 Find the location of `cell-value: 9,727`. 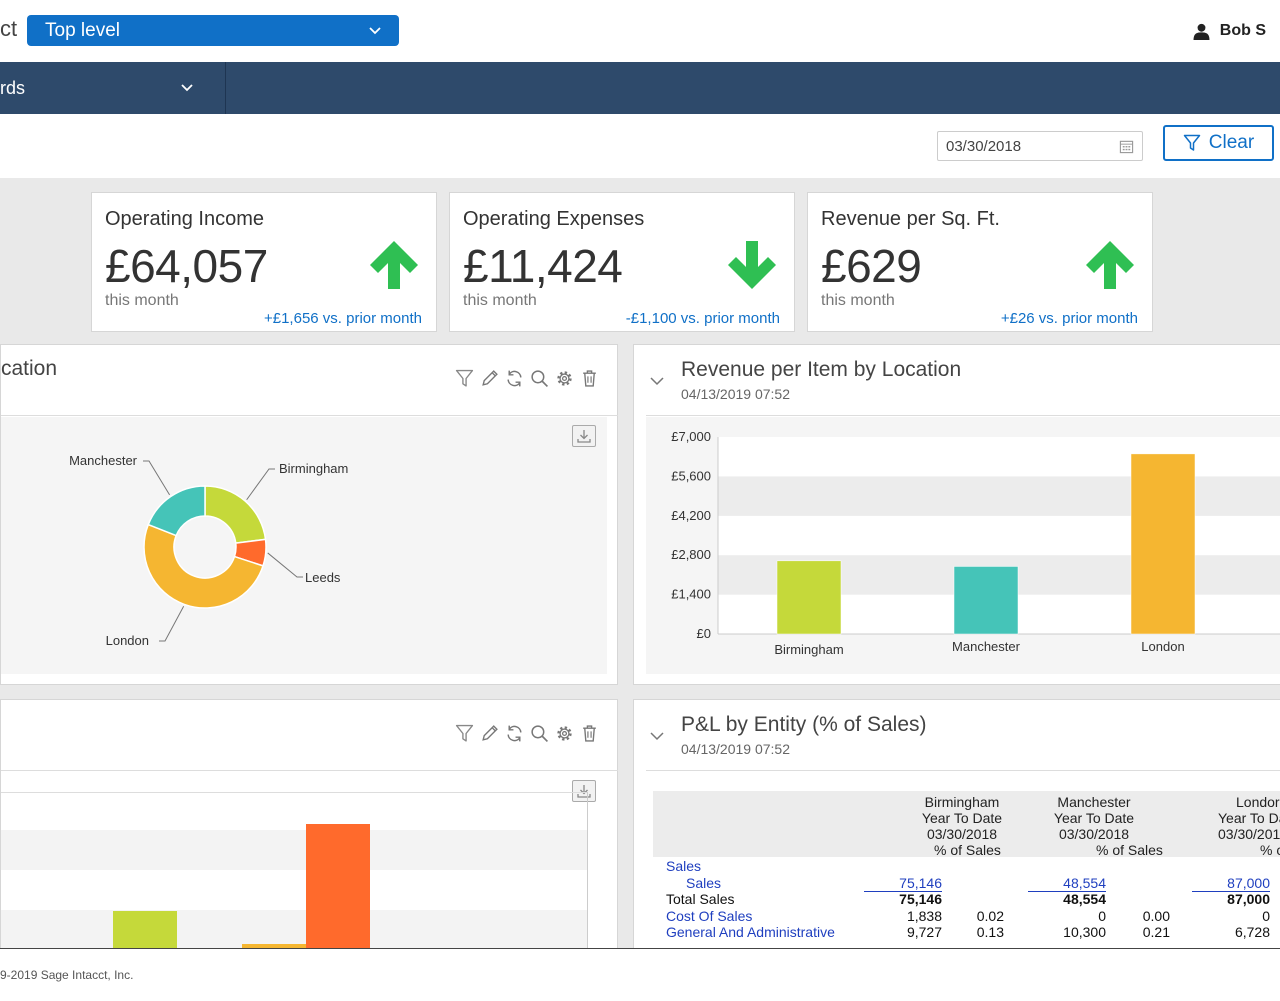

cell-value: 9,727 is located at coordinates (924, 932).